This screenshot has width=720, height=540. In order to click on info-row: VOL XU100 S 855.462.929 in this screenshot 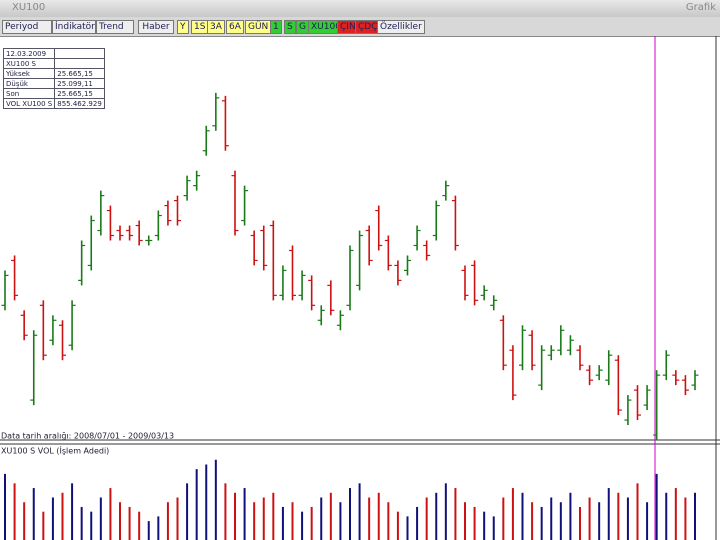, I will do `click(53, 103)`.